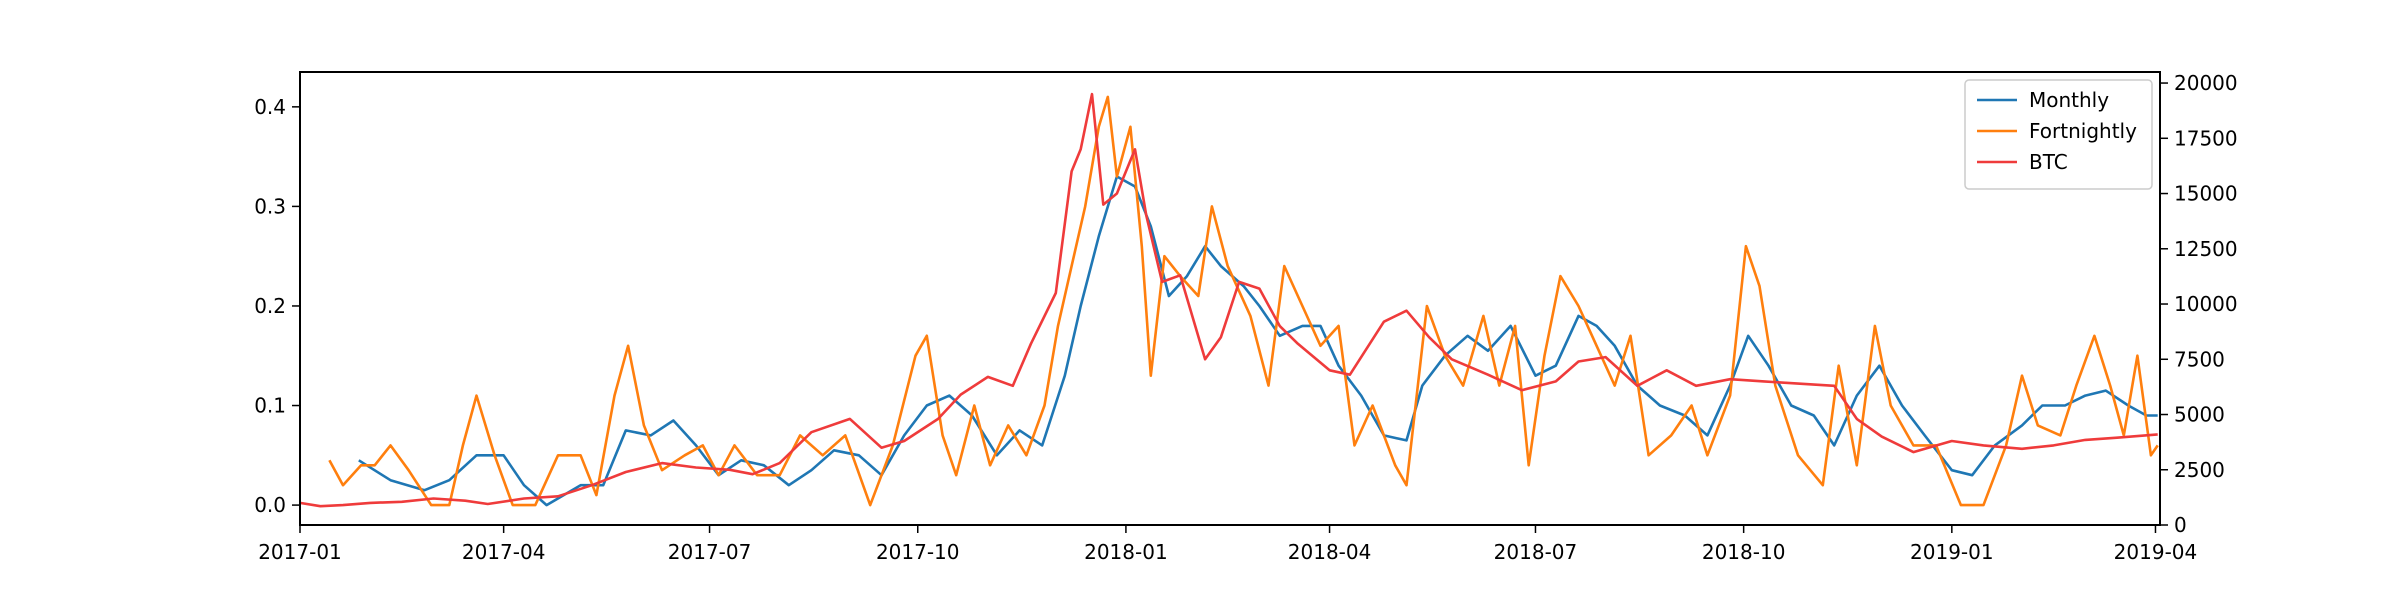 The height and width of the screenshot is (600, 2400). What do you see at coordinates (1126, 552) in the screenshot?
I see `x-tick-label: 2018-01` at bounding box center [1126, 552].